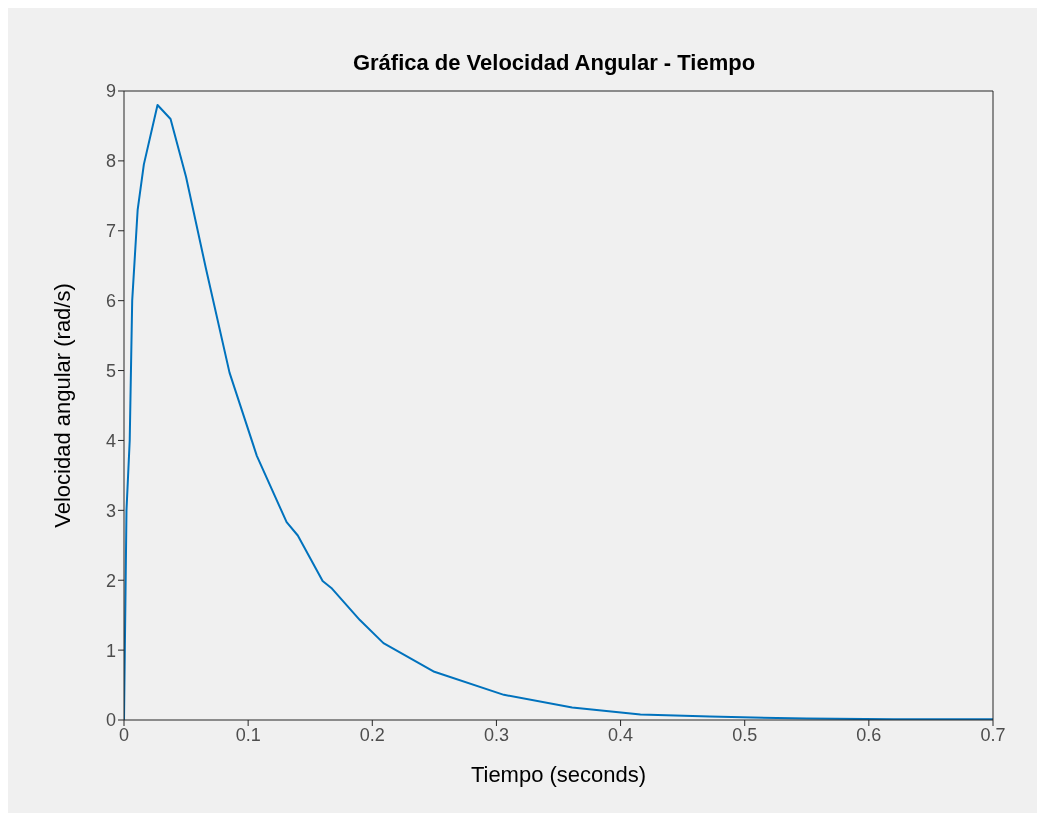 This screenshot has height=825, width=1045. What do you see at coordinates (110, 720) in the screenshot?
I see `y-tick-label: 0` at bounding box center [110, 720].